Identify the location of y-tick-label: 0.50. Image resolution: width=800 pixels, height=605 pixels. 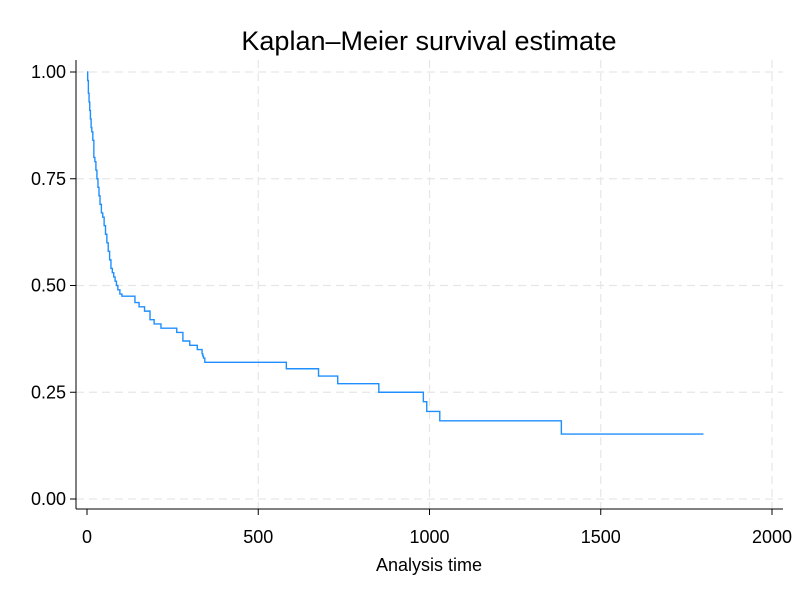
(48, 286).